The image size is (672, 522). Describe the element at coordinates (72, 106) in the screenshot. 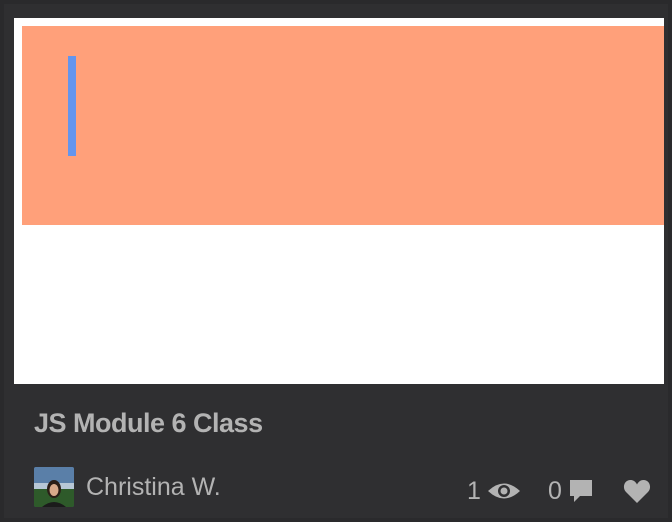

I see `preview-bar` at that location.